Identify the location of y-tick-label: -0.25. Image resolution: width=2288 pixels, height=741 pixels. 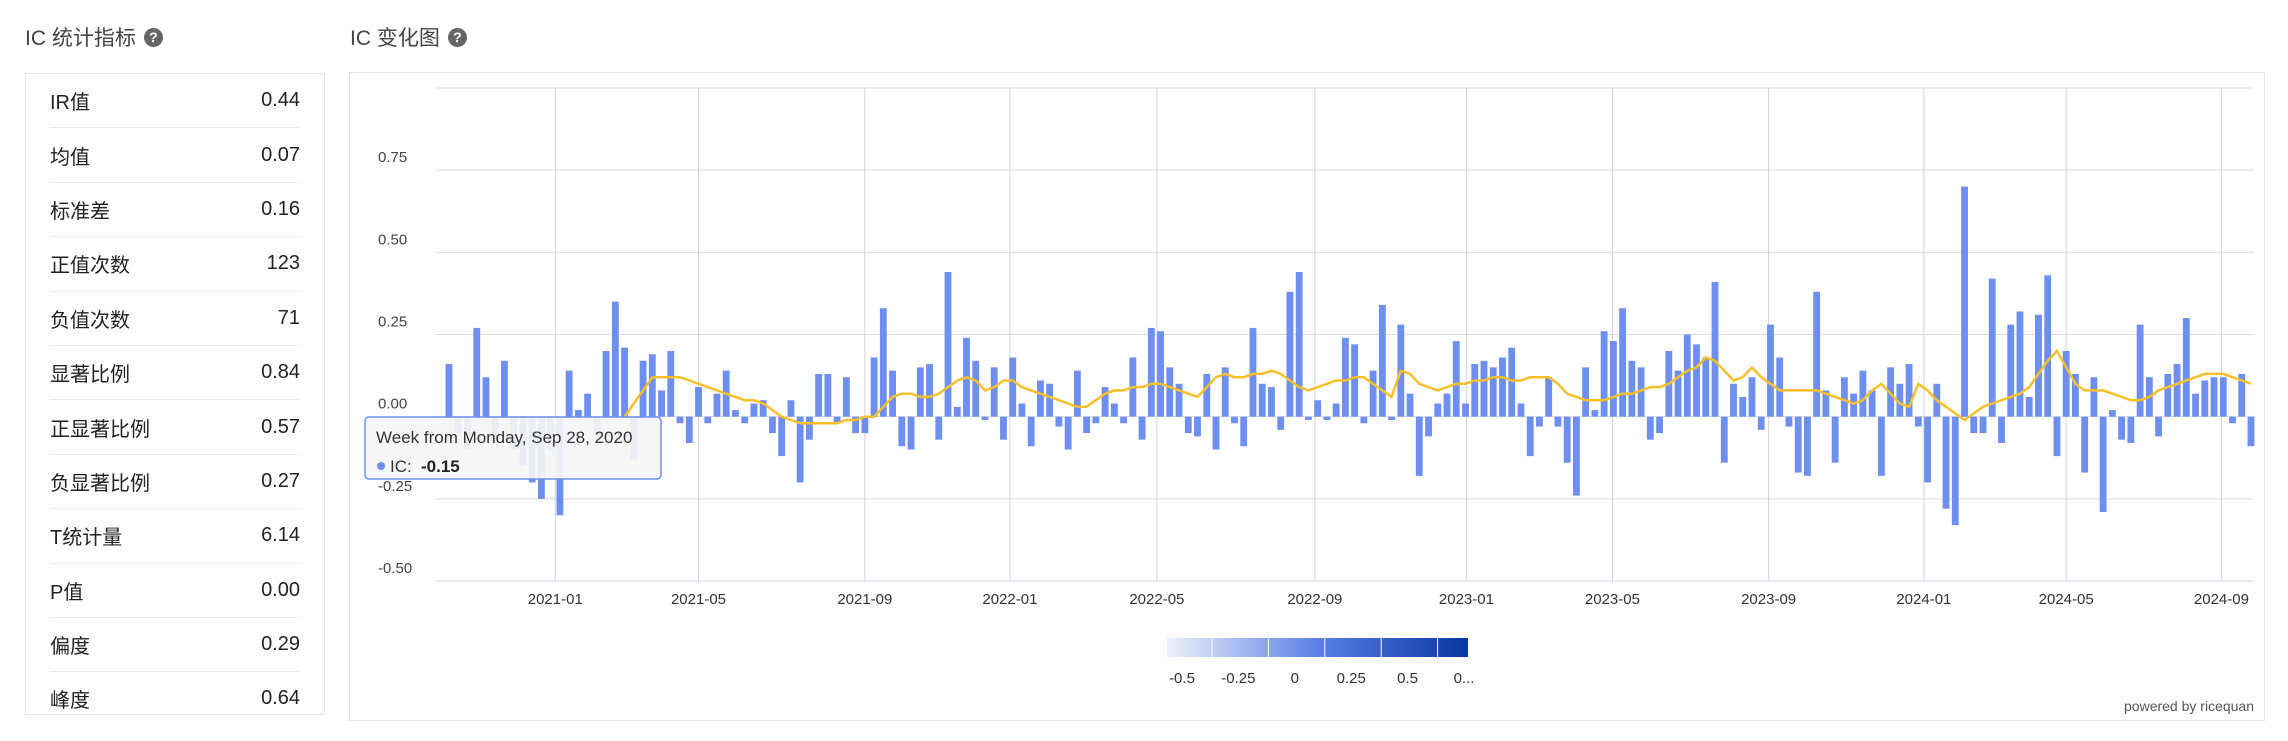
(395, 486).